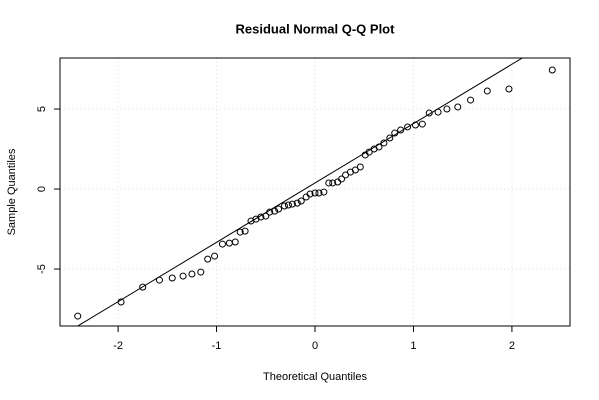 The height and width of the screenshot is (400, 599). Describe the element at coordinates (118, 346) in the screenshot. I see `x-tick-label: -2` at that location.